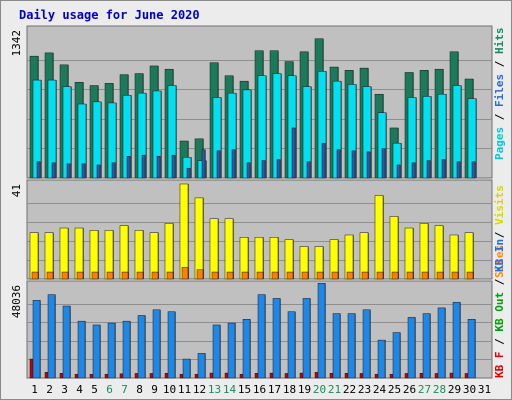  Describe the element at coordinates (124, 389) in the screenshot. I see `x-tick-label: 7` at that location.